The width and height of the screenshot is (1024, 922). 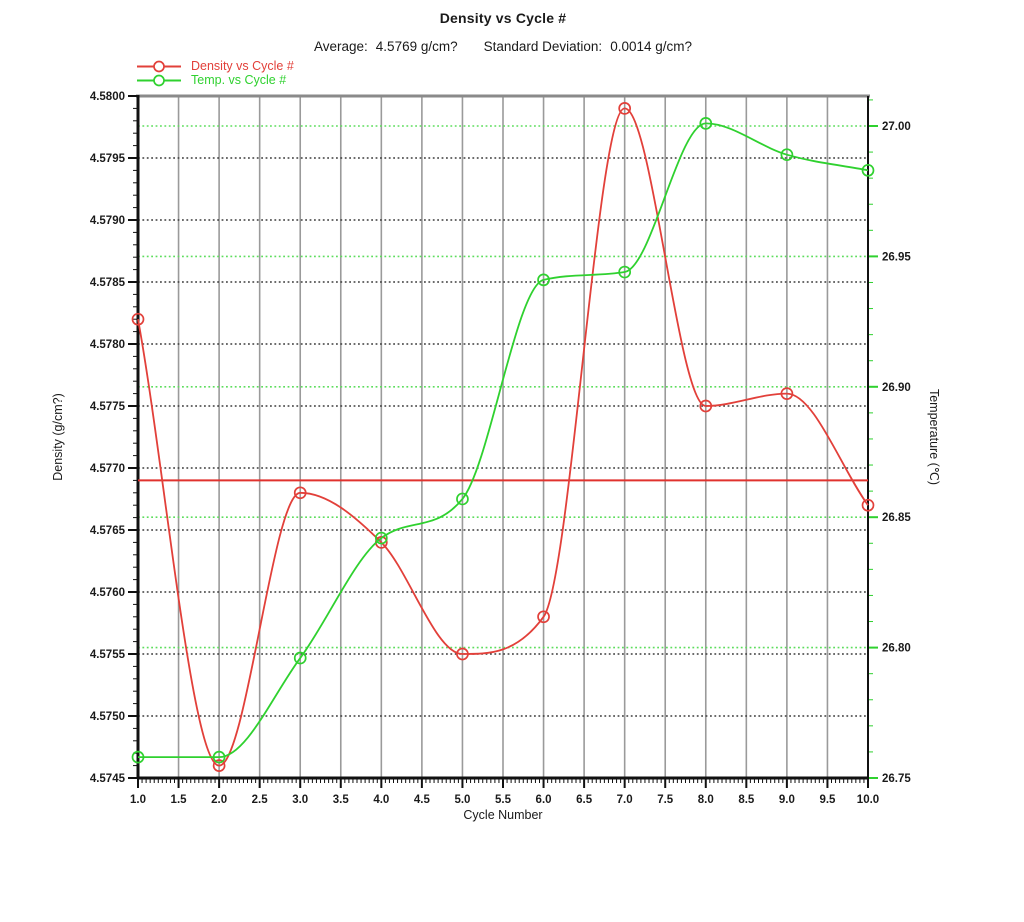 I want to click on x-tick-label: 7.5, so click(x=665, y=800).